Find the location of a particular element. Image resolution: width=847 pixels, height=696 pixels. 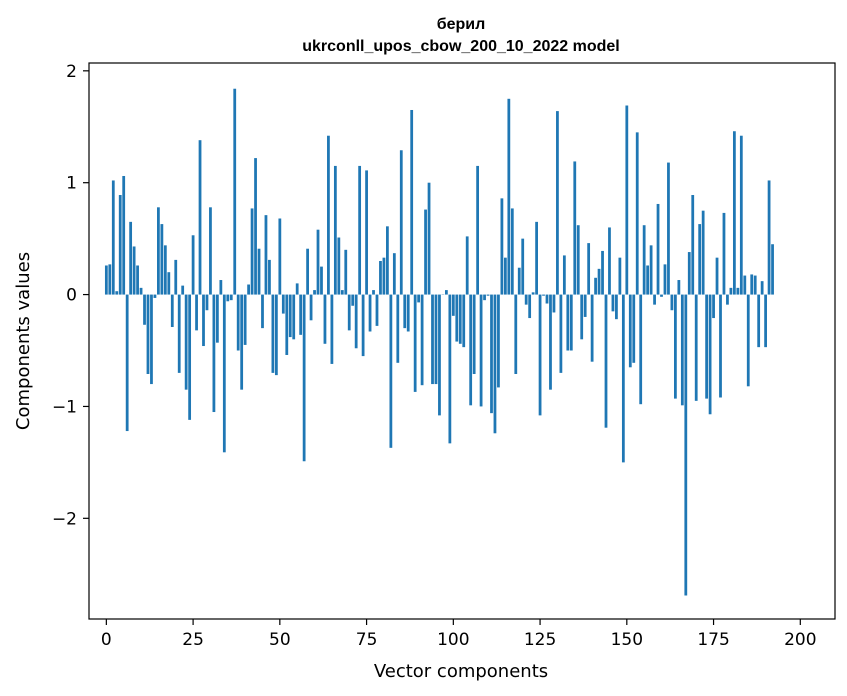

y-tick-label: 2 is located at coordinates (71, 72).